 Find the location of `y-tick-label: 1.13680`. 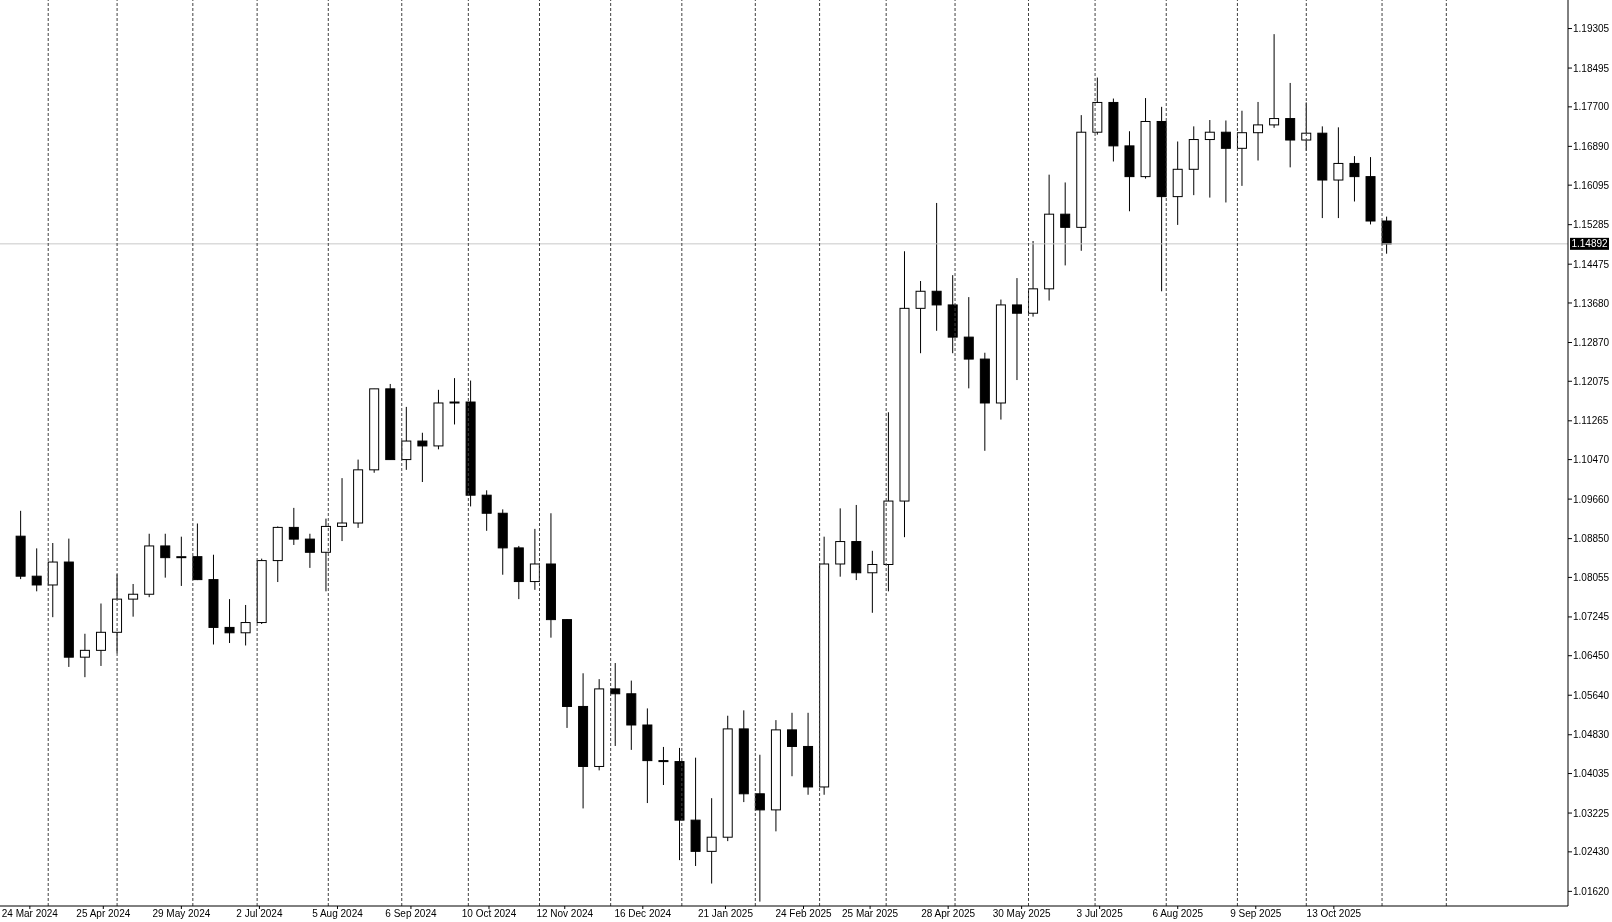

y-tick-label: 1.13680 is located at coordinates (1591, 303).